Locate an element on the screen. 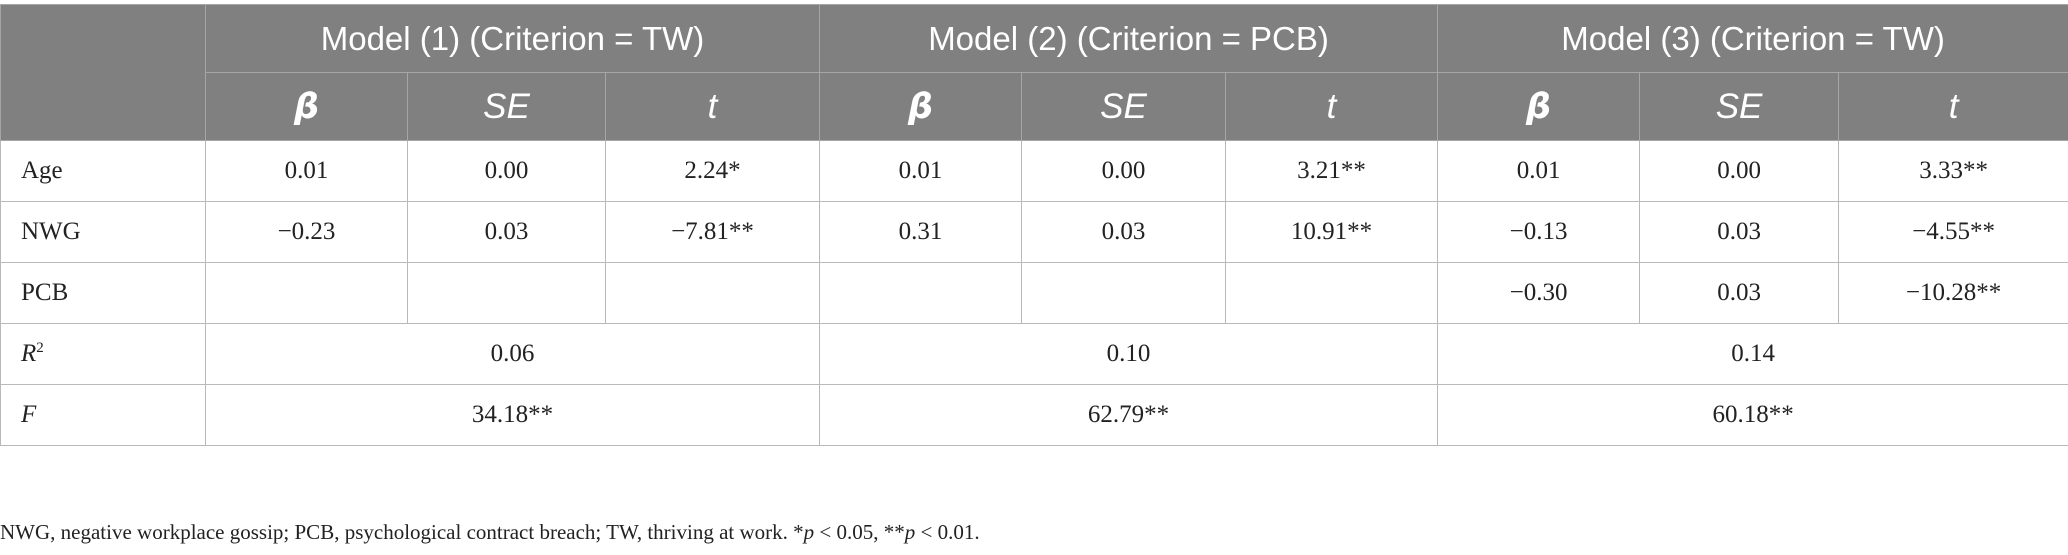  r-squared-superscript: 2 is located at coordinates (40, 348).